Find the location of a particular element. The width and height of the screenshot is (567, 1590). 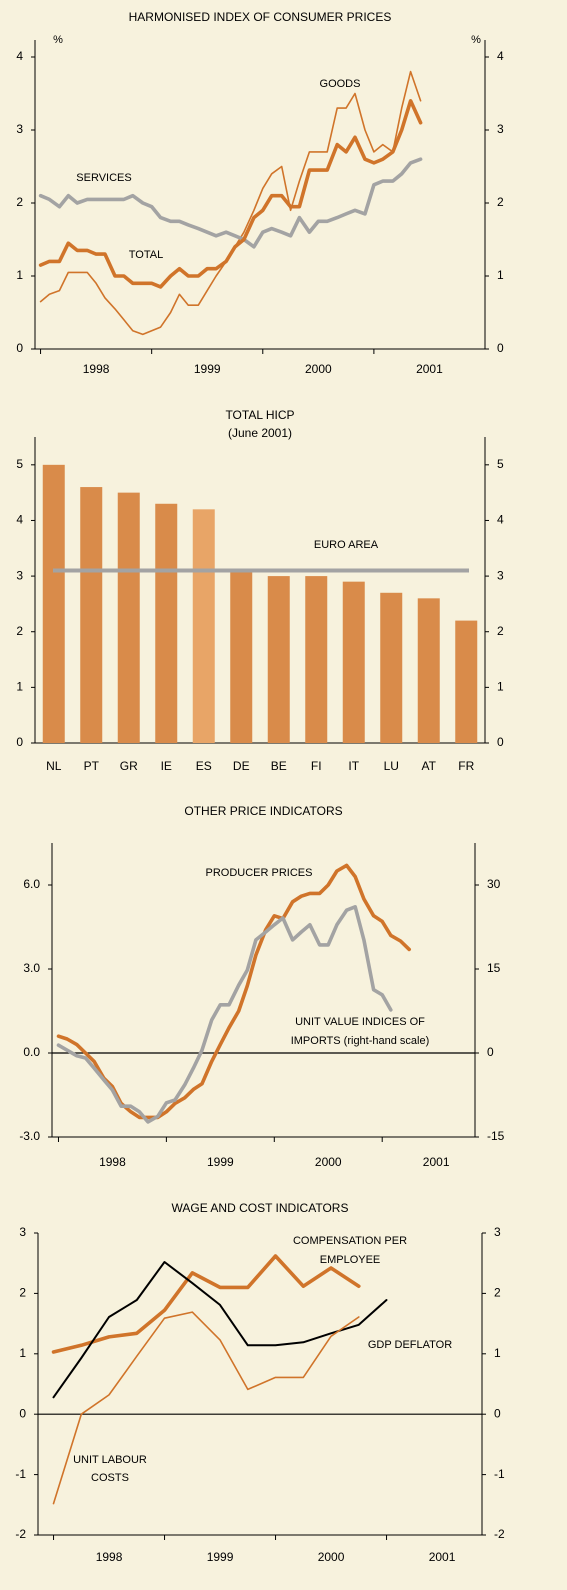

series-label: GDP DEFLATOR is located at coordinates (410, 1345).